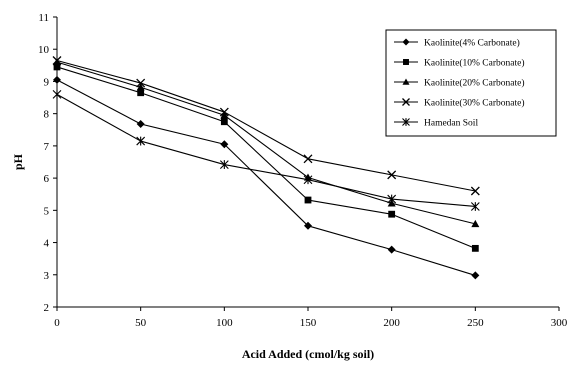  What do you see at coordinates (141, 323) in the screenshot?
I see `x-tick-label: 50` at bounding box center [141, 323].